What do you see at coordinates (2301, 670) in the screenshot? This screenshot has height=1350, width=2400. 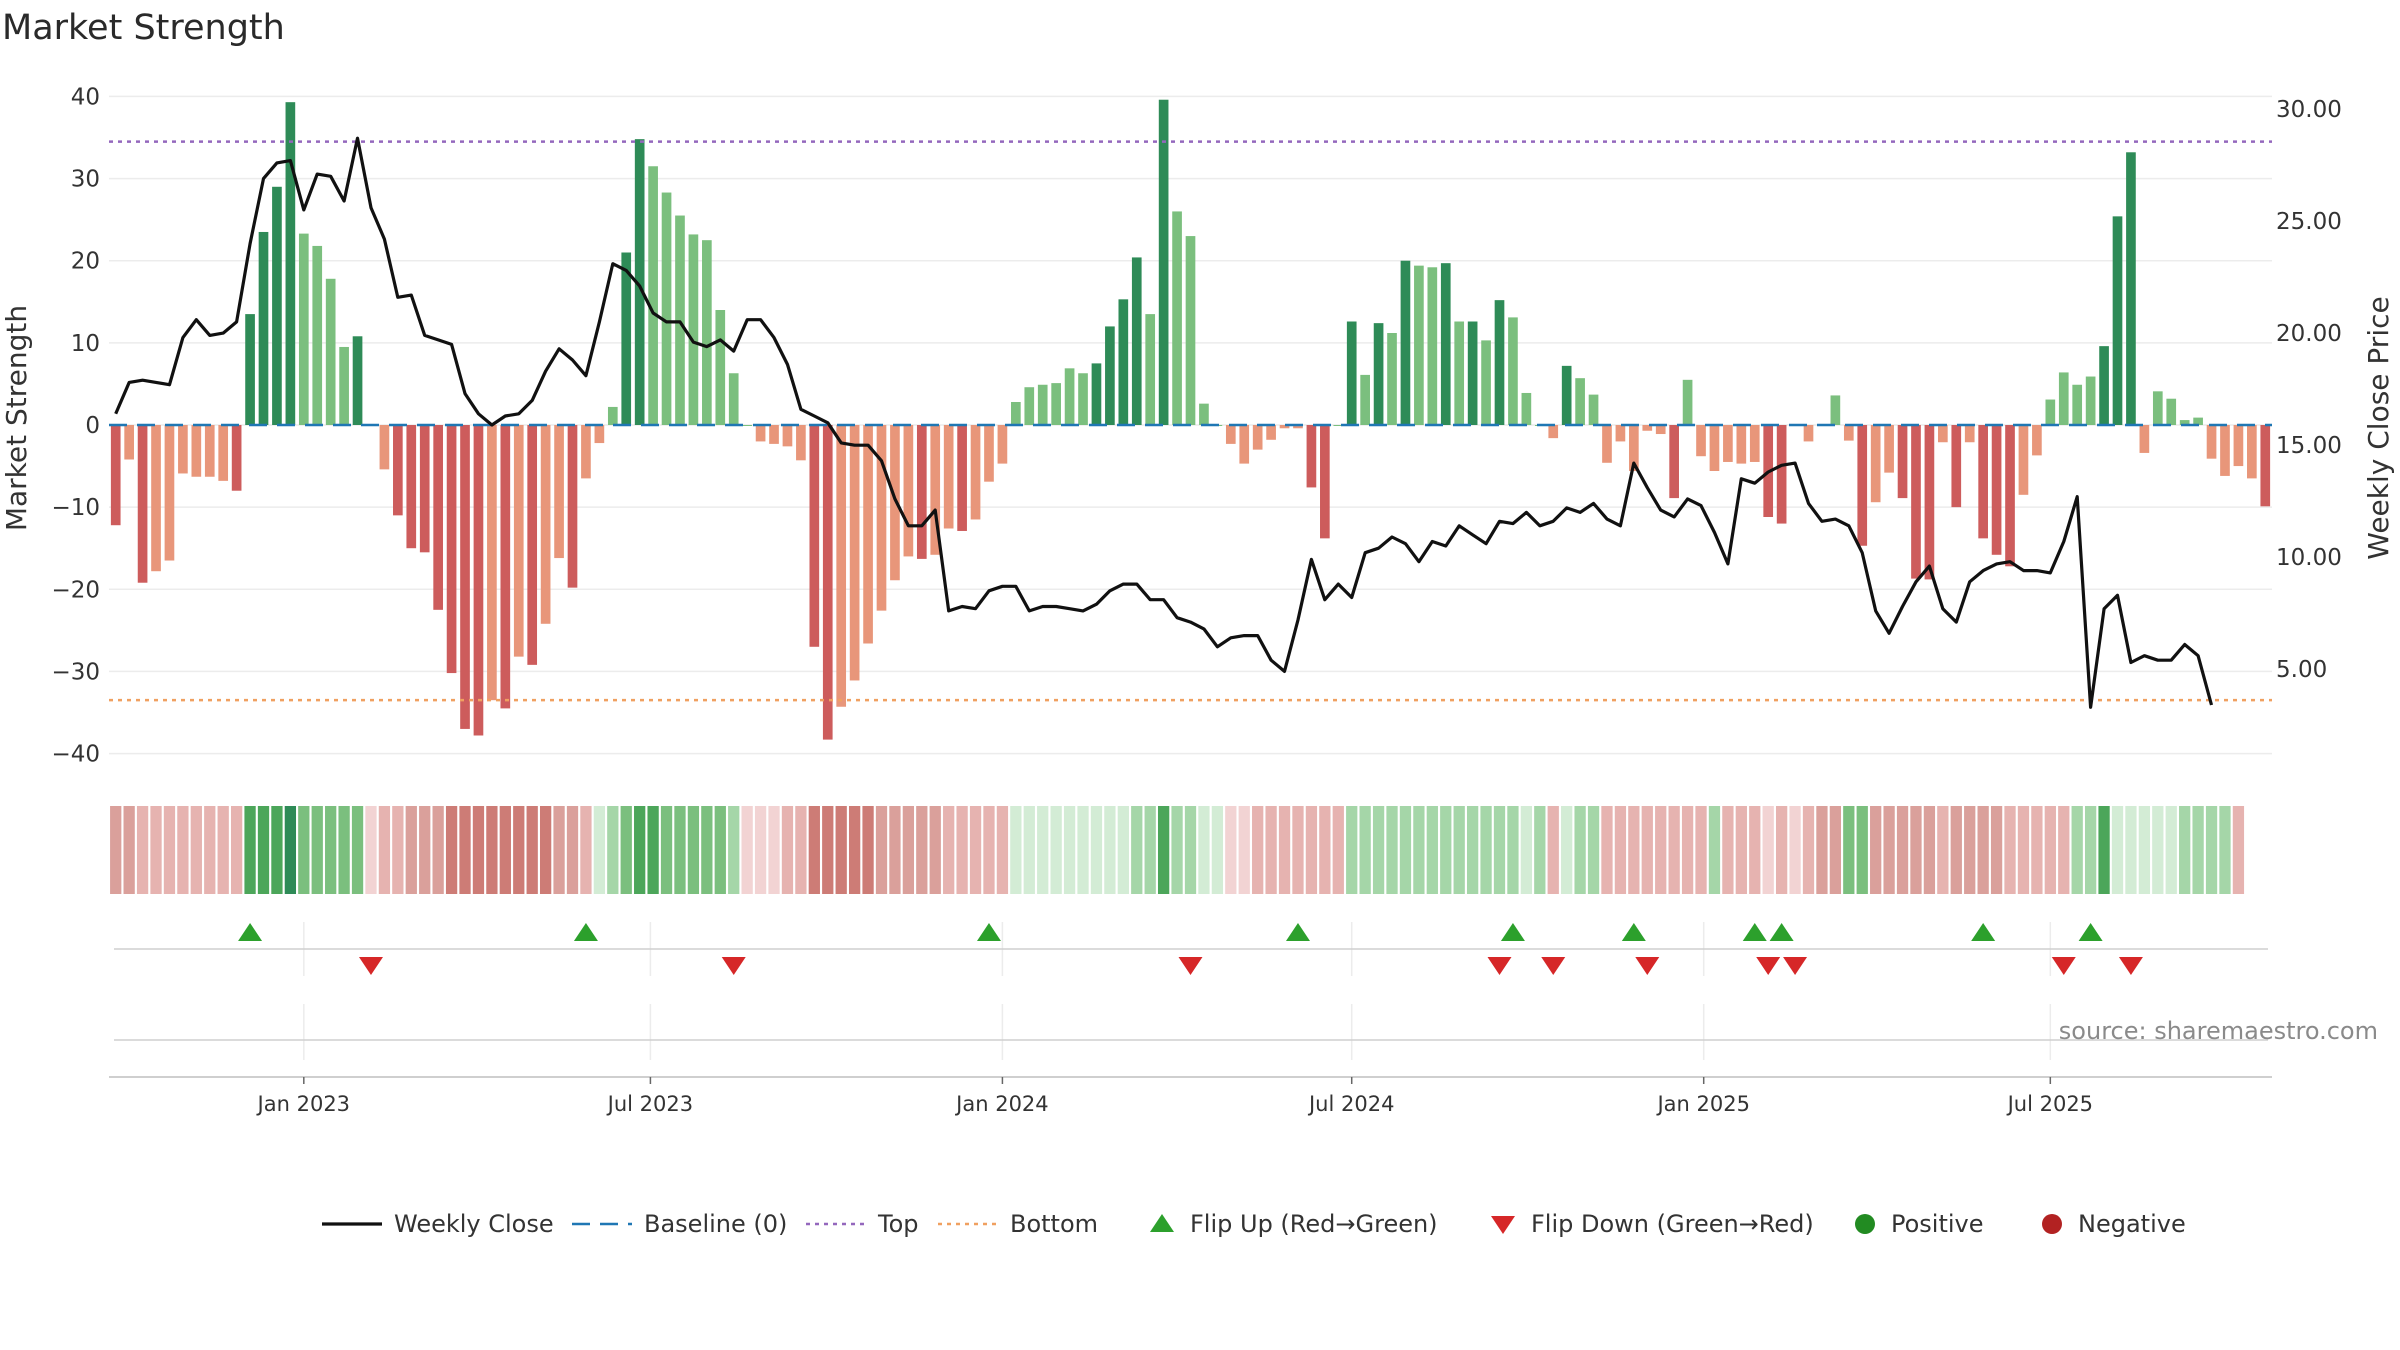 I see `y2-tick-label: 5.00` at bounding box center [2301, 670].